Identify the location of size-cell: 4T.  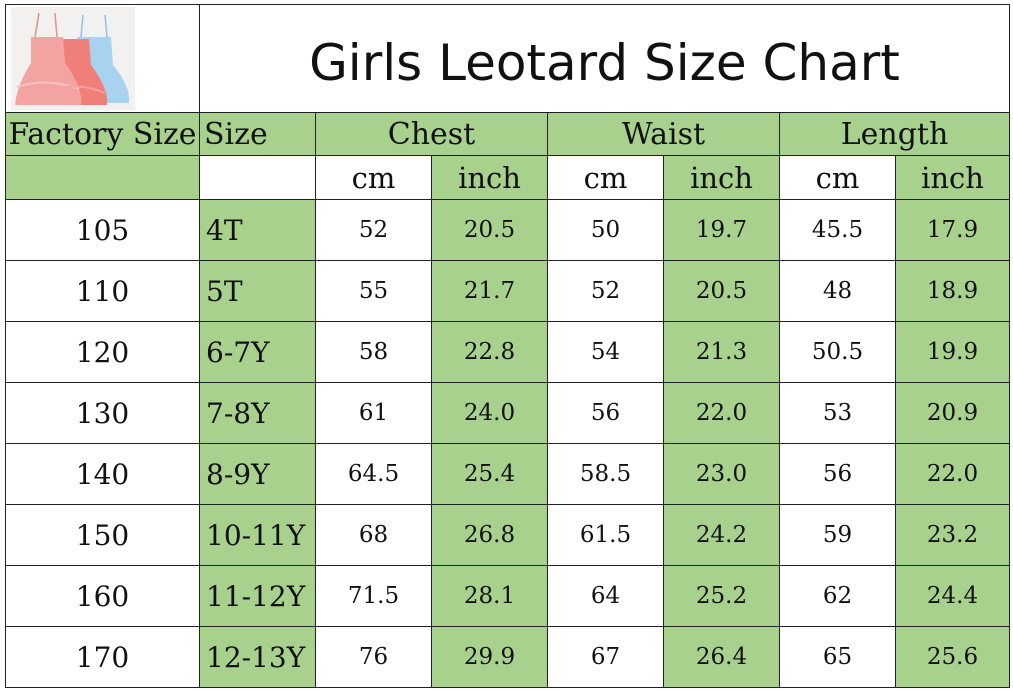
(257, 230).